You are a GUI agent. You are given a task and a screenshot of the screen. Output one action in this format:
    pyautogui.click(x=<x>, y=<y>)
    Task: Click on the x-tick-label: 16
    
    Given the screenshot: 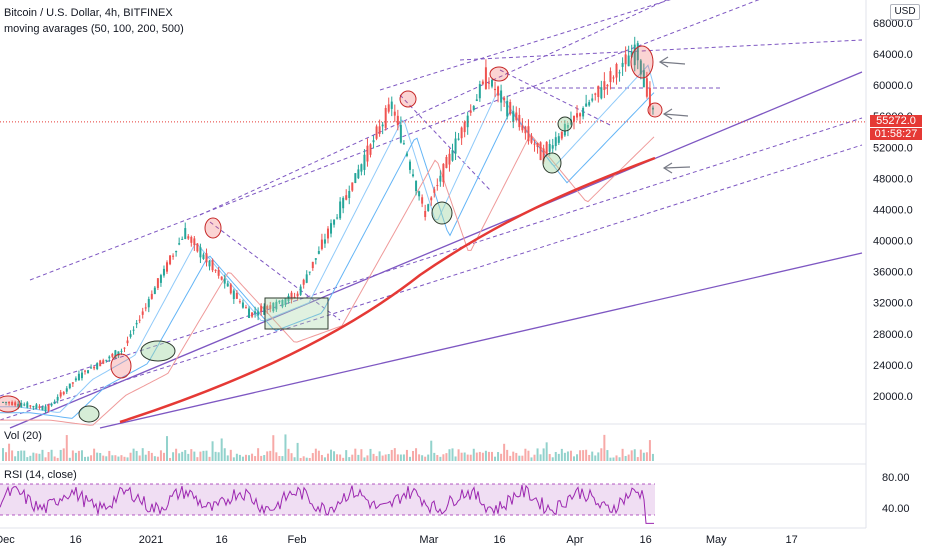 What is the action you would take?
    pyautogui.click(x=499, y=540)
    